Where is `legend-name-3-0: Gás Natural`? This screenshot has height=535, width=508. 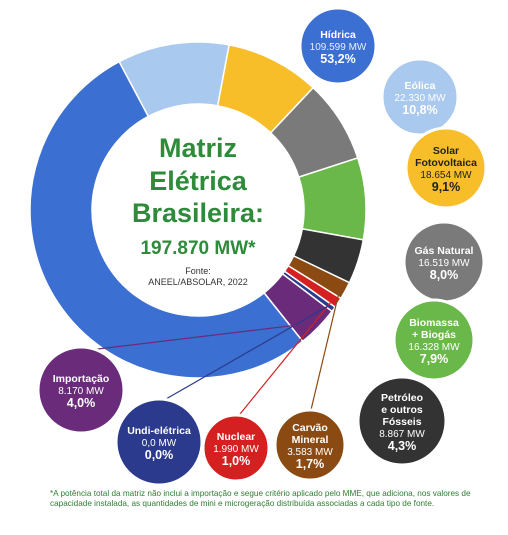 legend-name-3-0: Gás Natural is located at coordinates (444, 251).